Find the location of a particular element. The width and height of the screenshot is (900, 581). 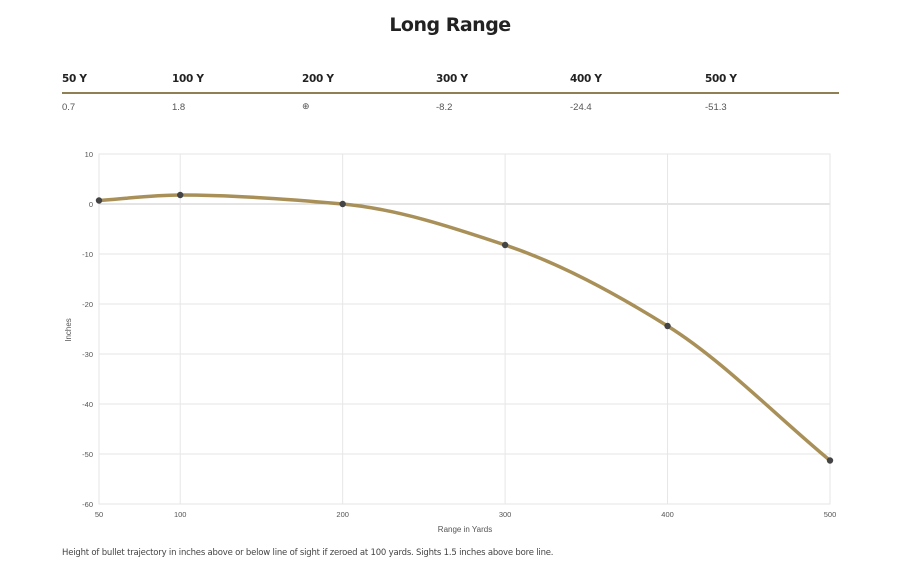

x-tick-label: 300 is located at coordinates (505, 514).